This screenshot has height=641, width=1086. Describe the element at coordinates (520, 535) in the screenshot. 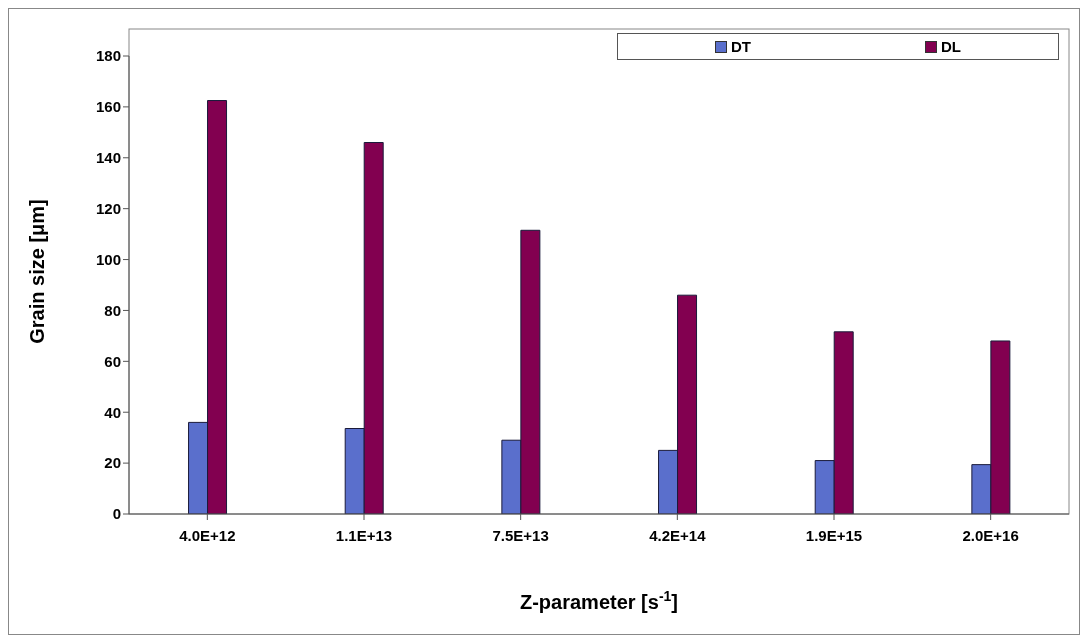

I see `x-tick-label: 7.5E+13` at that location.